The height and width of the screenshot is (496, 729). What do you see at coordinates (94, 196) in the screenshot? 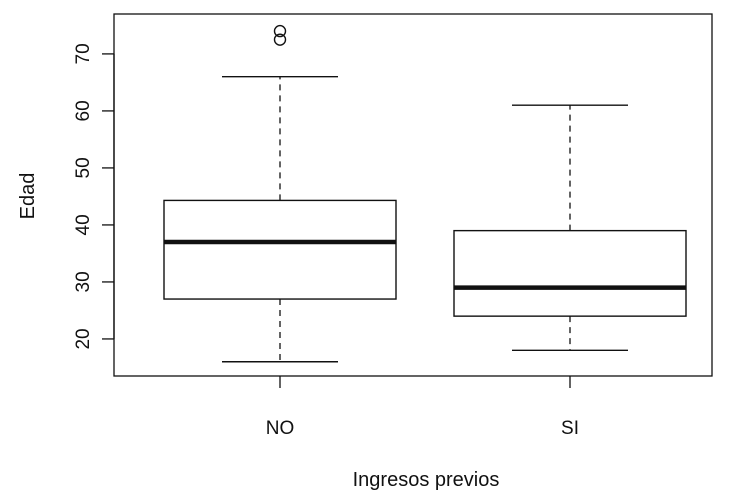
I see `y-axis: 20 30 40 50 60 70` at bounding box center [94, 196].